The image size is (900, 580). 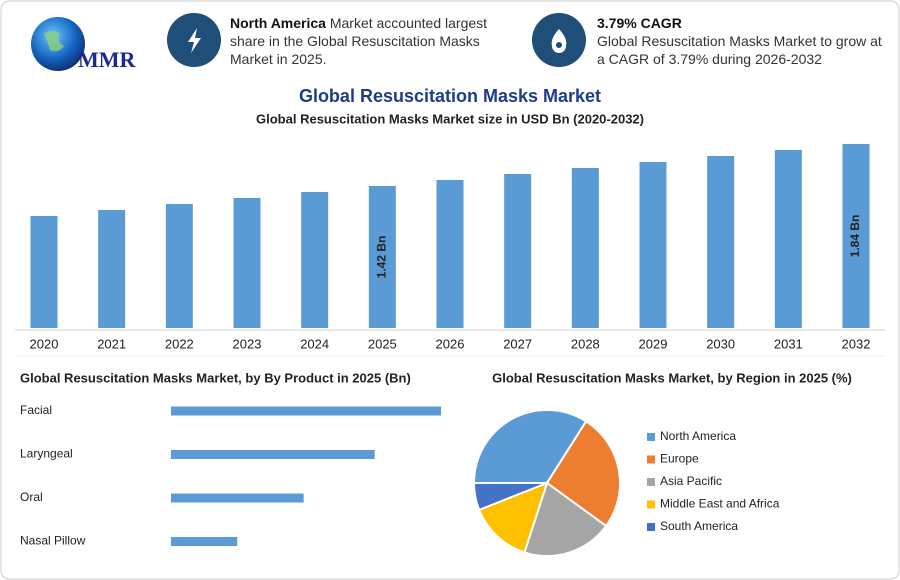 I want to click on drop-icon, so click(x=559, y=41).